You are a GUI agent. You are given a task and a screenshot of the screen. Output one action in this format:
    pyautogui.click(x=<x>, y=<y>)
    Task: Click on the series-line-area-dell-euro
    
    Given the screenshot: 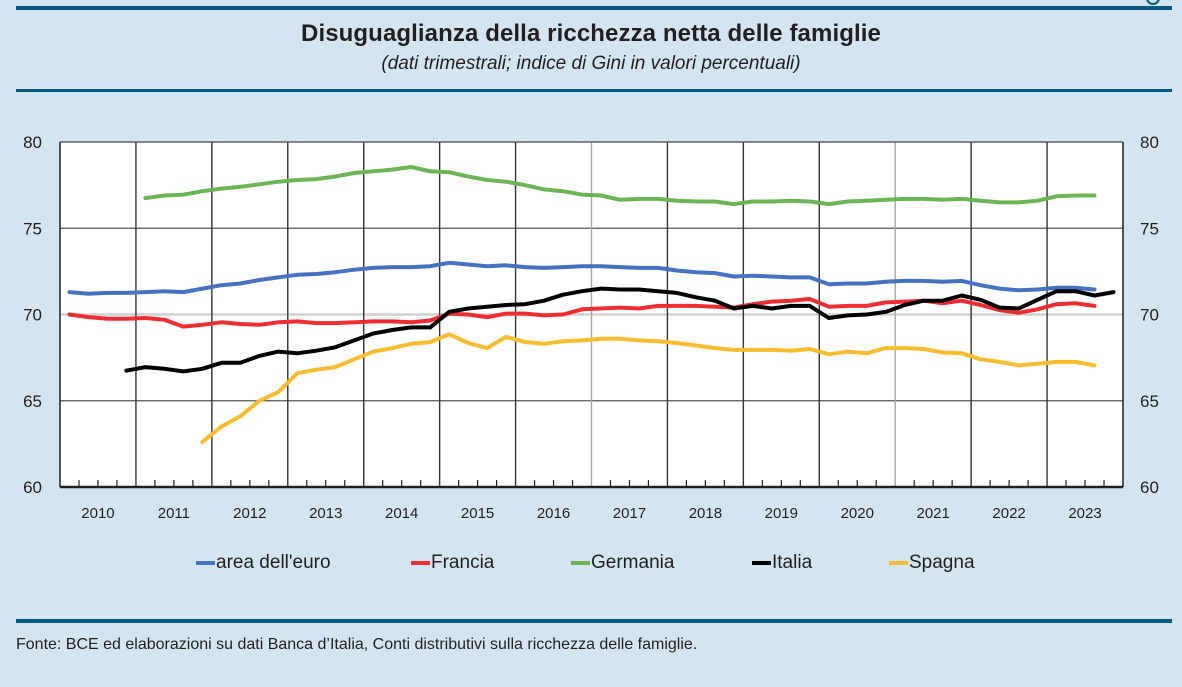 What is the action you would take?
    pyautogui.click(x=582, y=278)
    